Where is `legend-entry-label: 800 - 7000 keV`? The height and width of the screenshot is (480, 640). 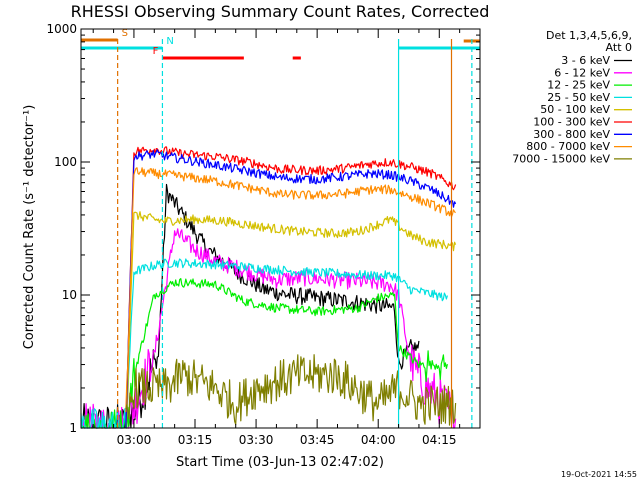 legend-entry-label: 800 - 7000 keV is located at coordinates (568, 146).